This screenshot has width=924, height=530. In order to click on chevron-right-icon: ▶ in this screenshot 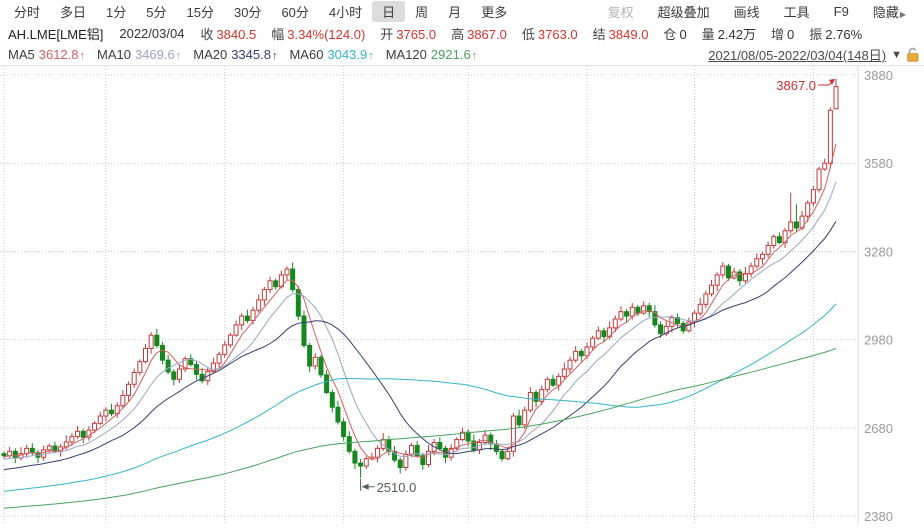, I will do `click(902, 14)`.